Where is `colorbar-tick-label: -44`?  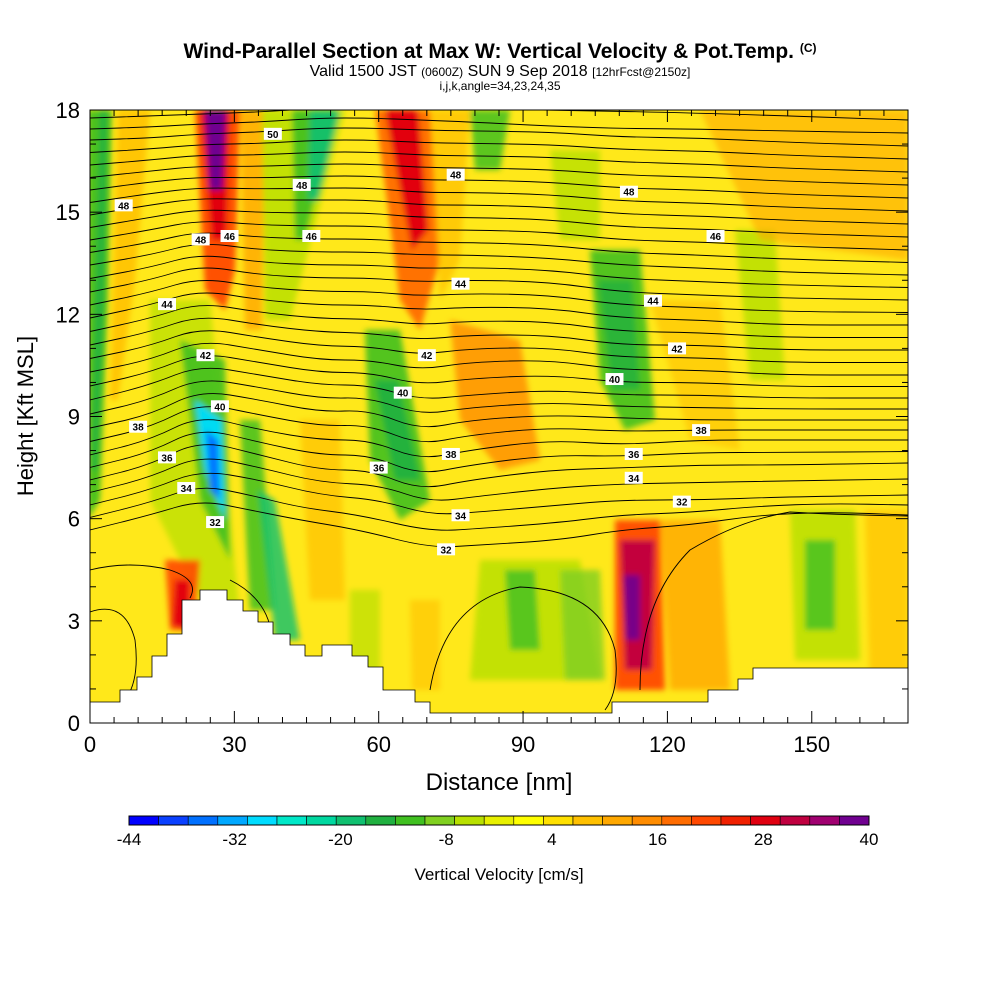 colorbar-tick-label: -44 is located at coordinates (129, 839).